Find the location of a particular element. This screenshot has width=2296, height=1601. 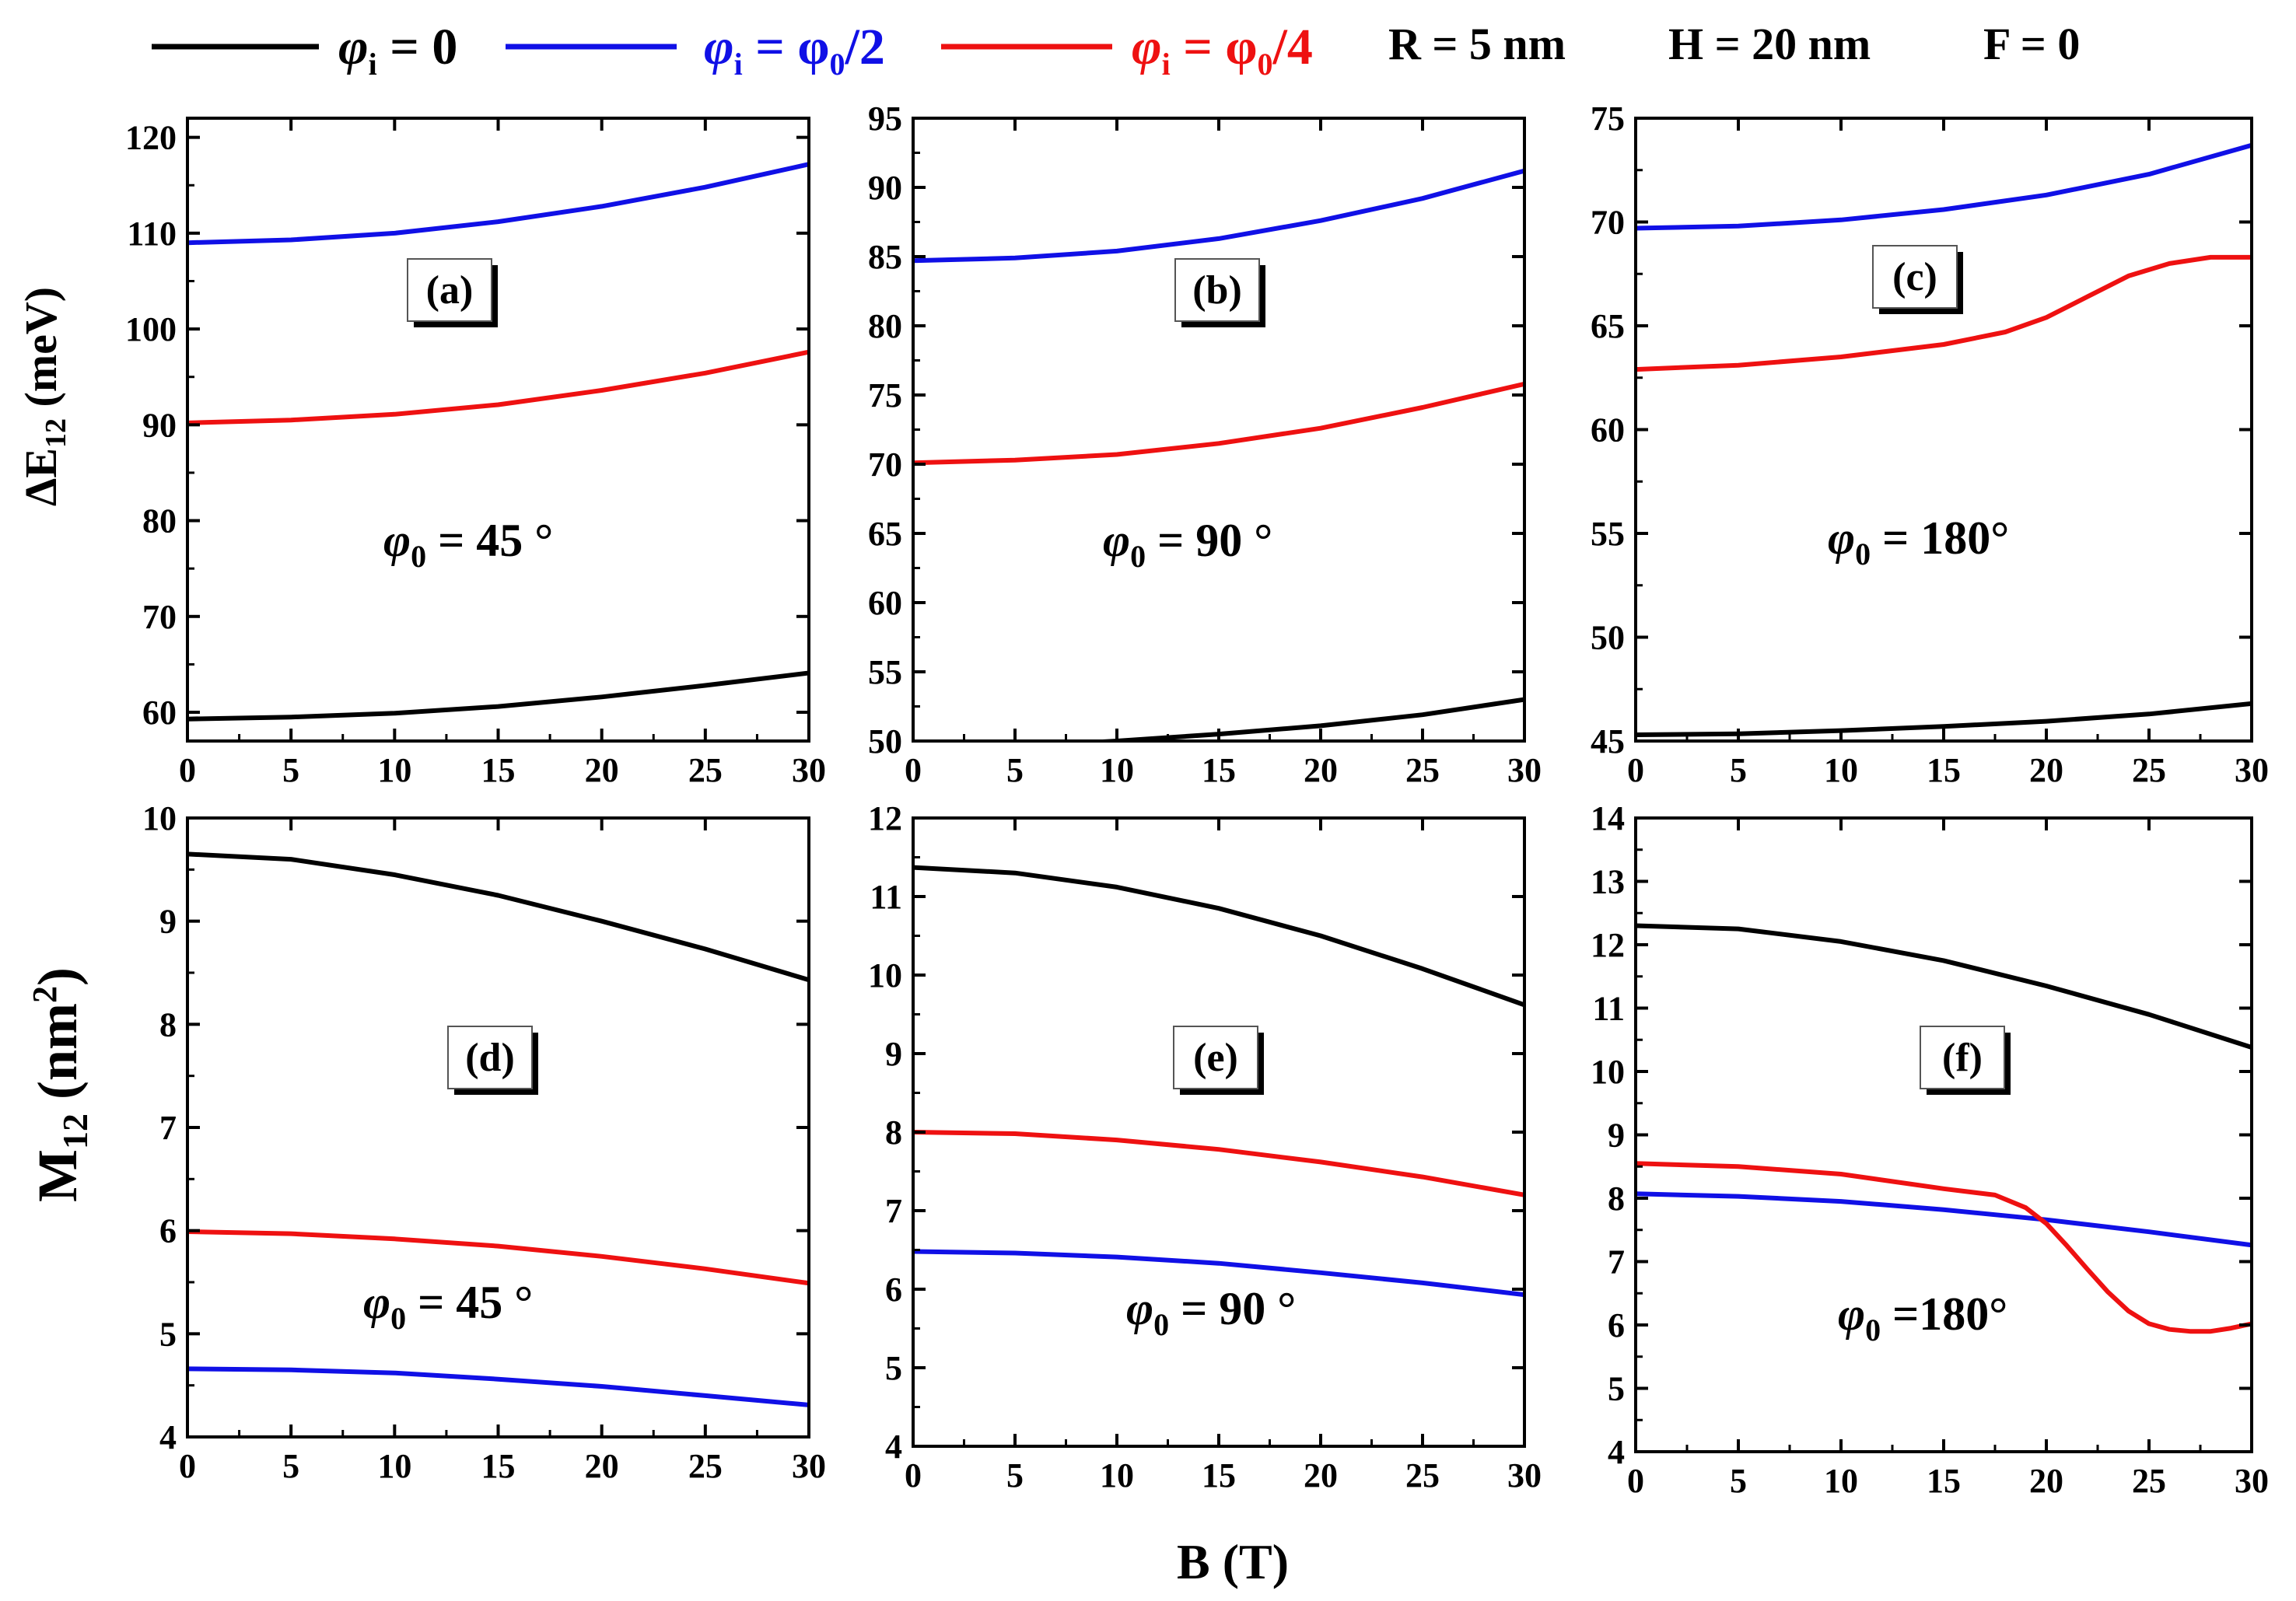

panel-d: 0 5 10 15 20 25 30 4 5 6 7 8 9 10 (d) φ0 = 45 ° is located at coordinates (484, 1142).